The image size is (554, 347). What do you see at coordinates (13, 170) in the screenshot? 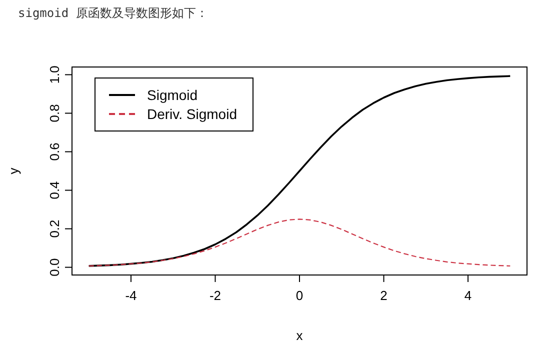
I see `y-axis-title: y` at bounding box center [13, 170].